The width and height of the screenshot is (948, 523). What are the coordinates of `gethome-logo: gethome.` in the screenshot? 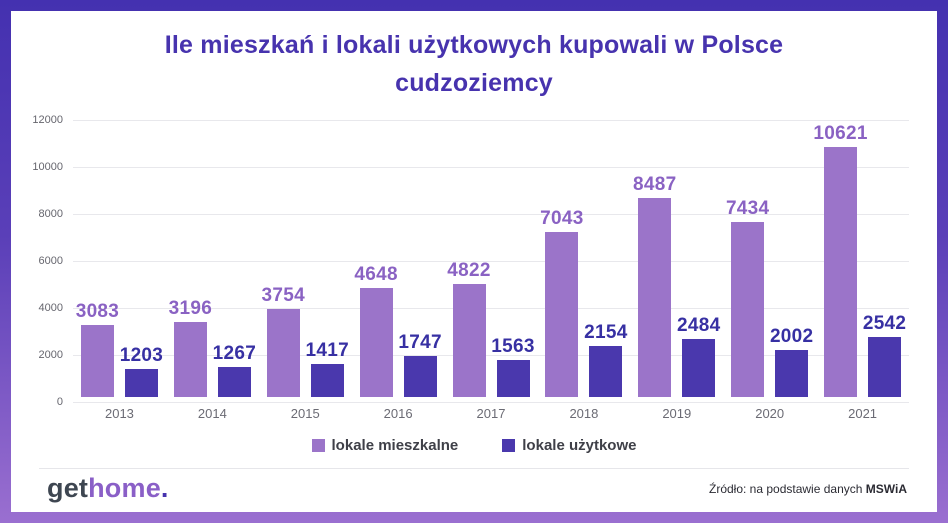 It's located at (108, 488).